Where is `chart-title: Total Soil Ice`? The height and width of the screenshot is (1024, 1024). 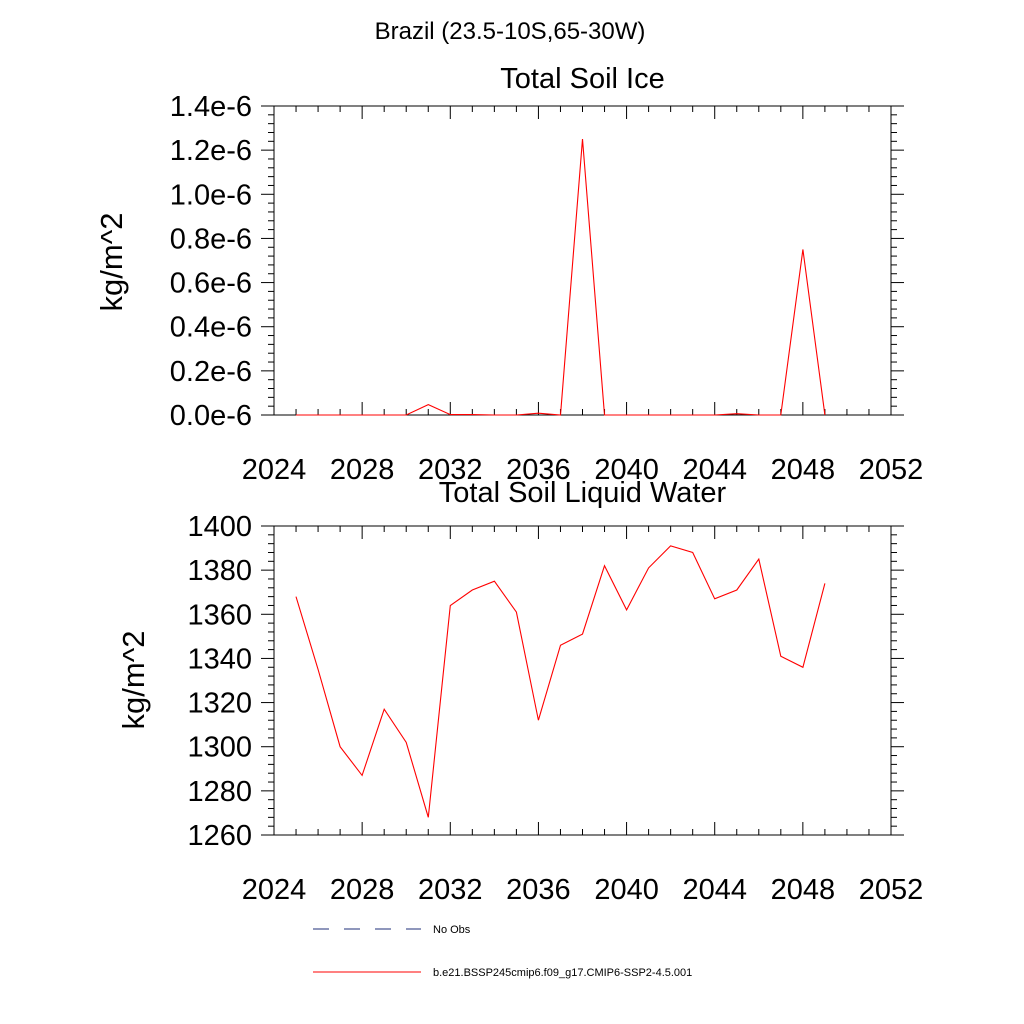 chart-title: Total Soil Ice is located at coordinates (582, 79).